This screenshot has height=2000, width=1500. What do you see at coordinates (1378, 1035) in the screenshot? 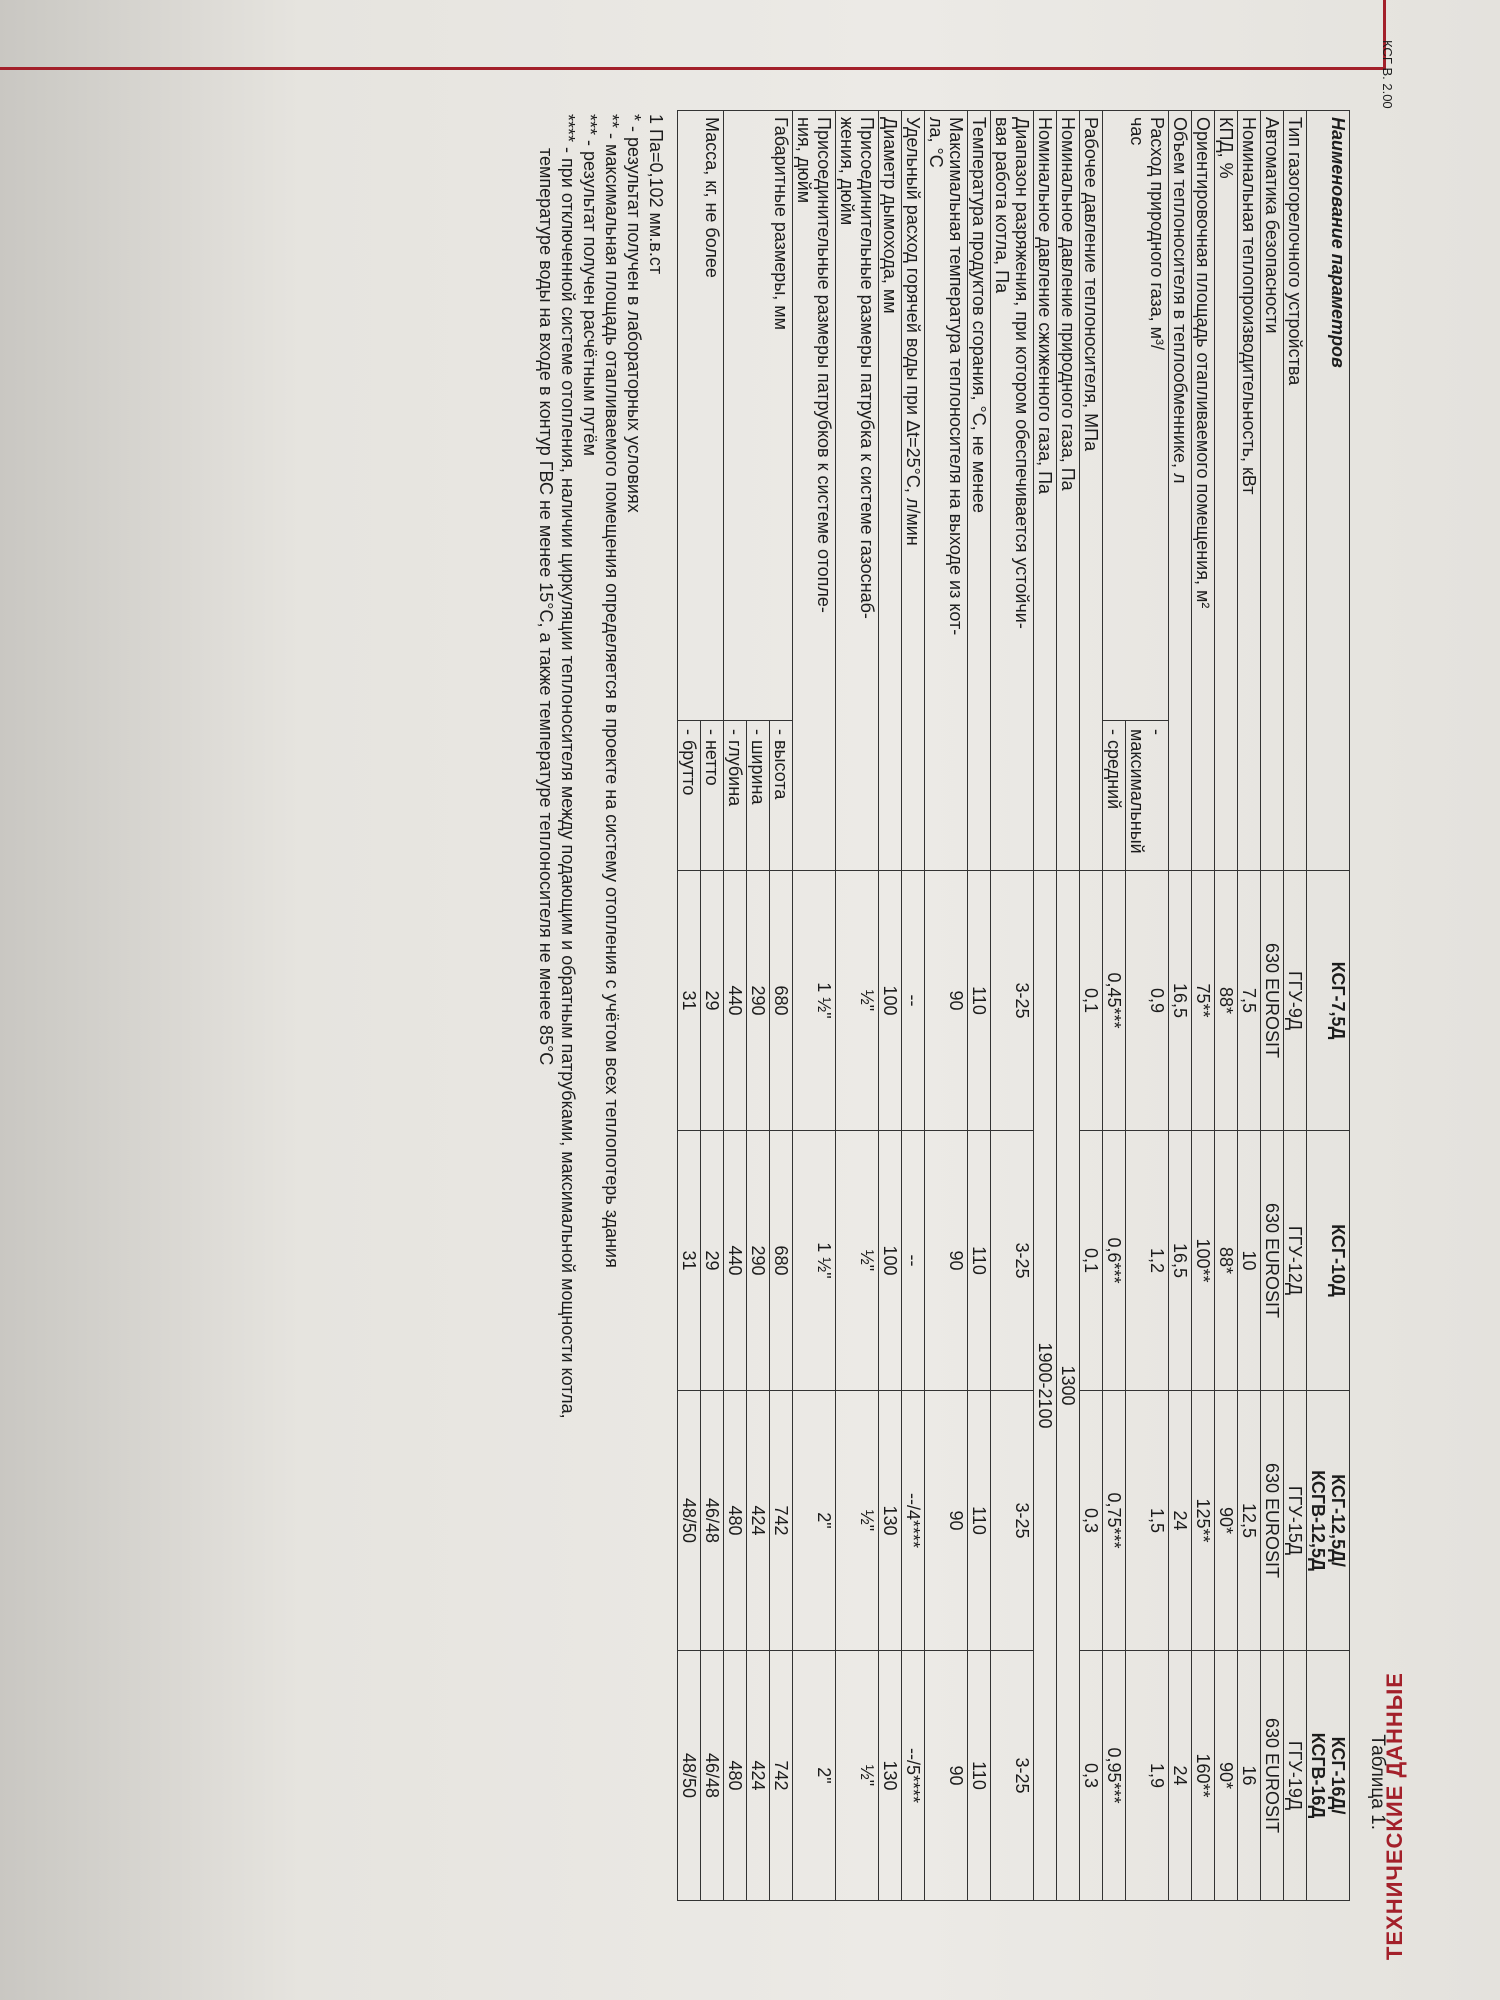
I see `heading-row: Таблица 1. ТЕХНИЧЕСКИЕ ДАННЫЕ` at bounding box center [1378, 1035].